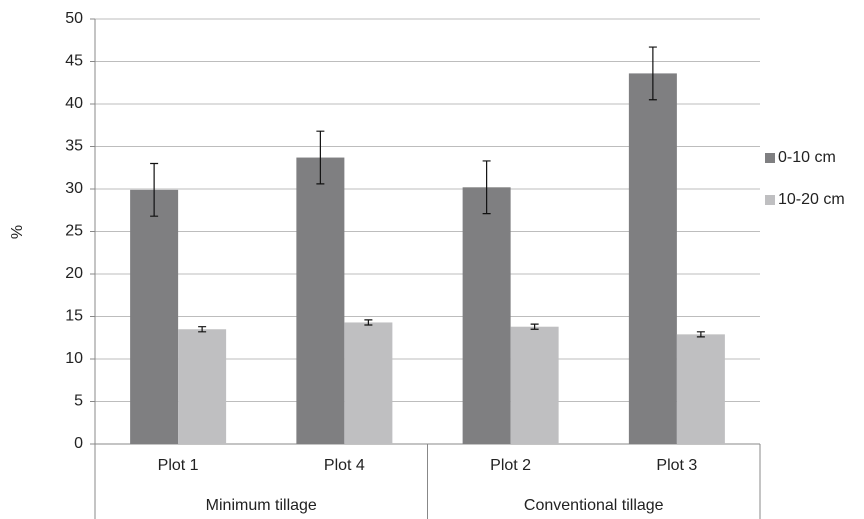 The height and width of the screenshot is (519, 864). I want to click on legend-label: 10-20 cm, so click(811, 199).